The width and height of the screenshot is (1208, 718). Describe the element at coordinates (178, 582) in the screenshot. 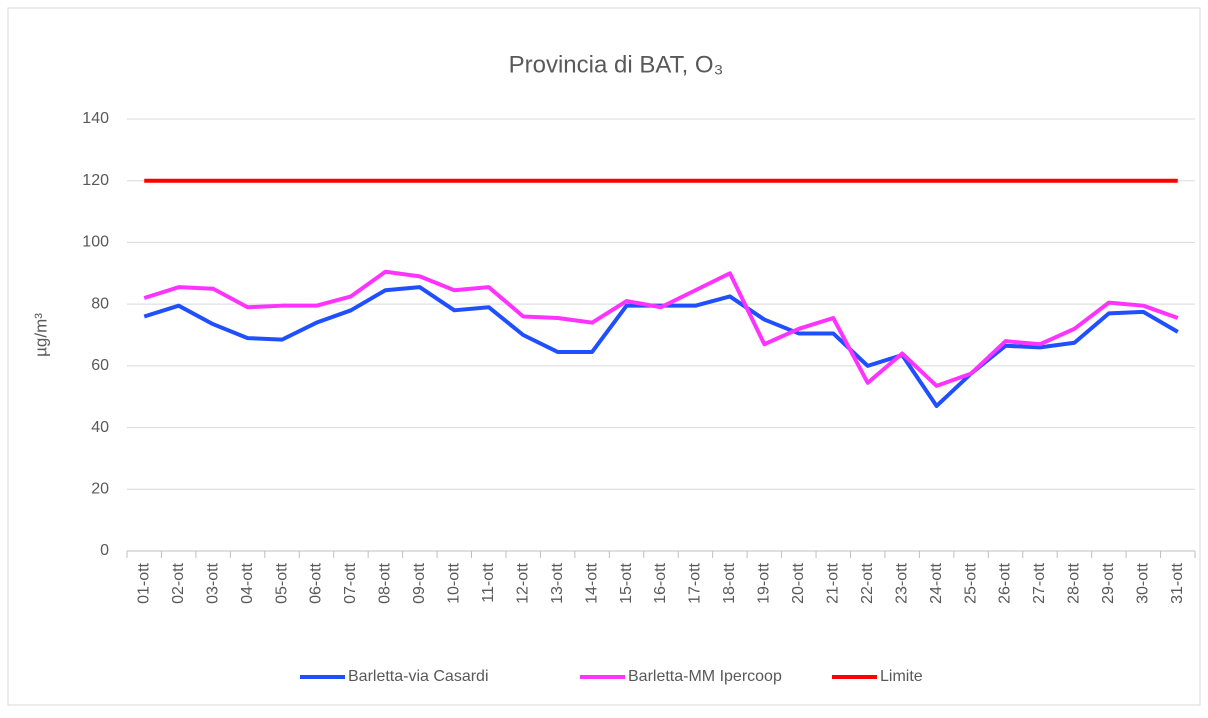

I see `x-tick-label: 02-ott` at that location.